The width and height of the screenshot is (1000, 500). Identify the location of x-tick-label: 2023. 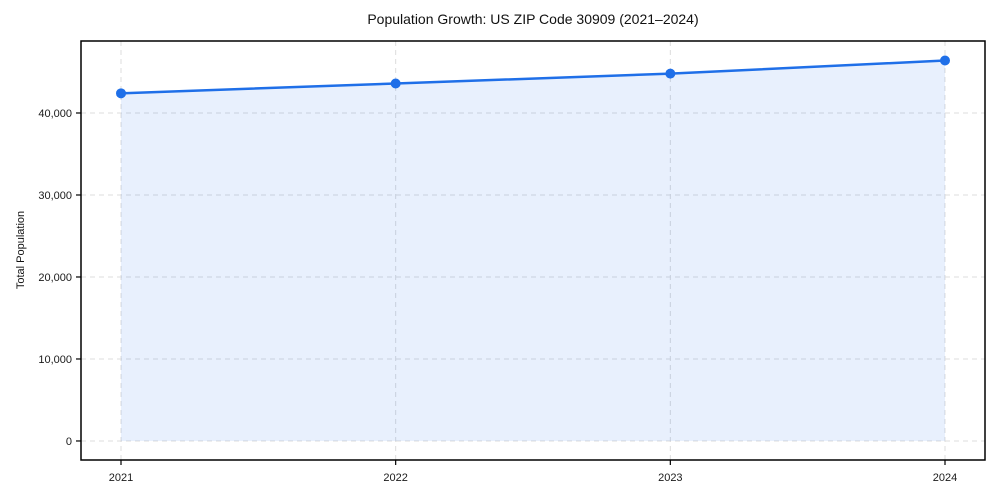
(670, 478).